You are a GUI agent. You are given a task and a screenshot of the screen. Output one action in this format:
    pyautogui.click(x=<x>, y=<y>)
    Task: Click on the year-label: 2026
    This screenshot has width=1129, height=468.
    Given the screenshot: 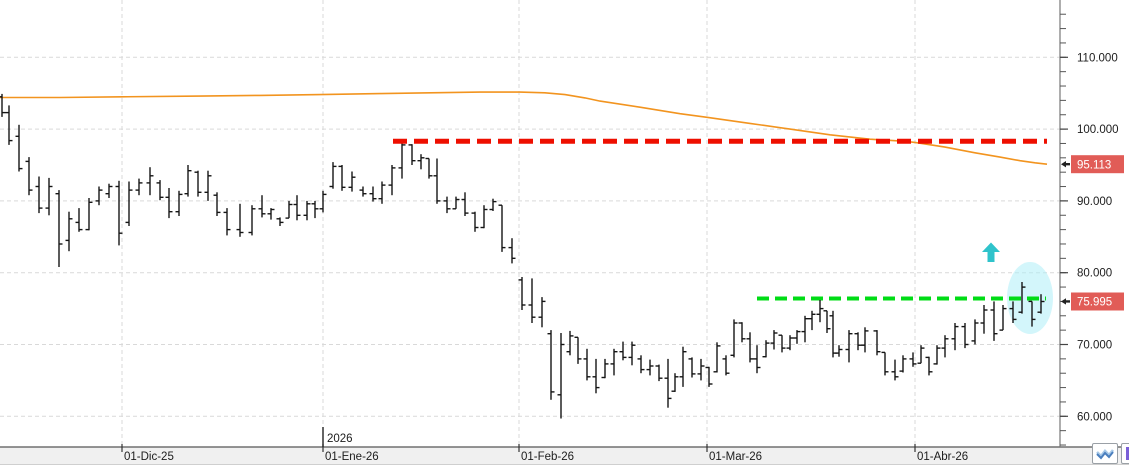 What is the action you would take?
    pyautogui.click(x=340, y=439)
    